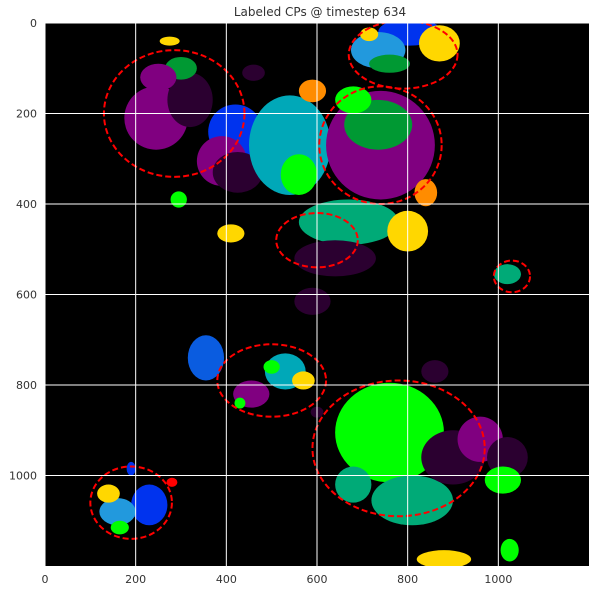 This screenshot has width=595, height=593. What do you see at coordinates (277, 579) in the screenshot?
I see `x-axis-ticks: 0 200 400 600 800 1000` at bounding box center [277, 579].